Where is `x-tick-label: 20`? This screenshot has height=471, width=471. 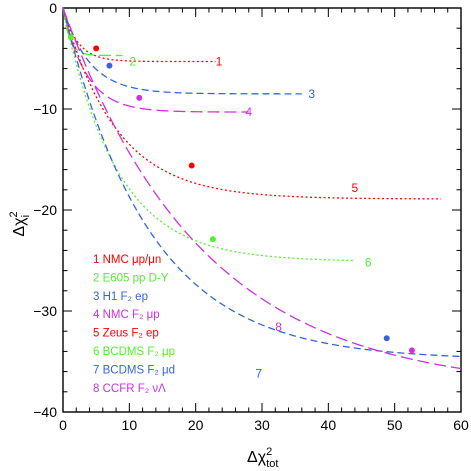
x-tick-label: 20 is located at coordinates (196, 425).